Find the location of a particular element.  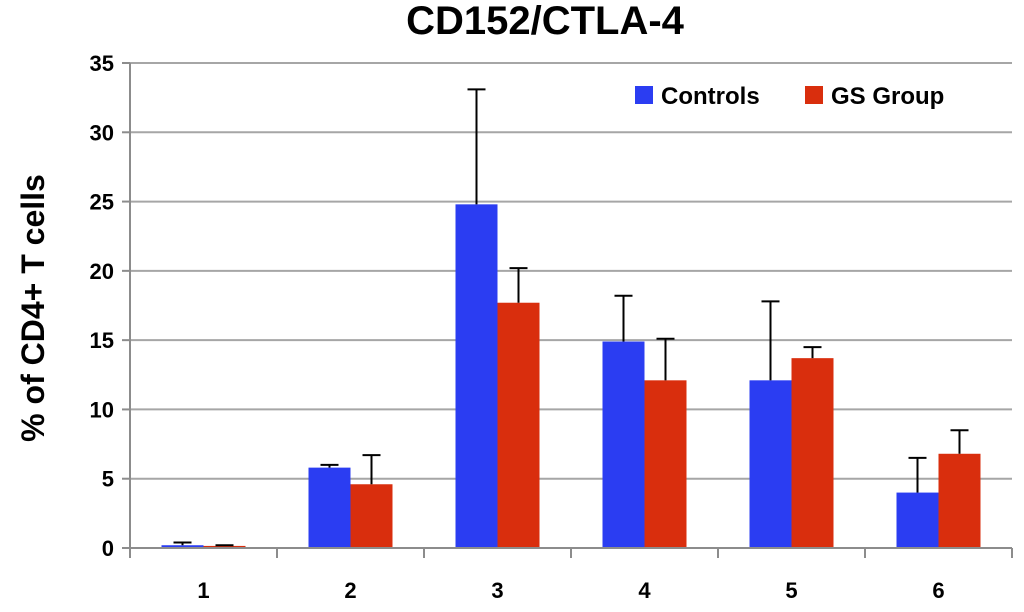

legend: Controls GS Group is located at coordinates (789, 96).